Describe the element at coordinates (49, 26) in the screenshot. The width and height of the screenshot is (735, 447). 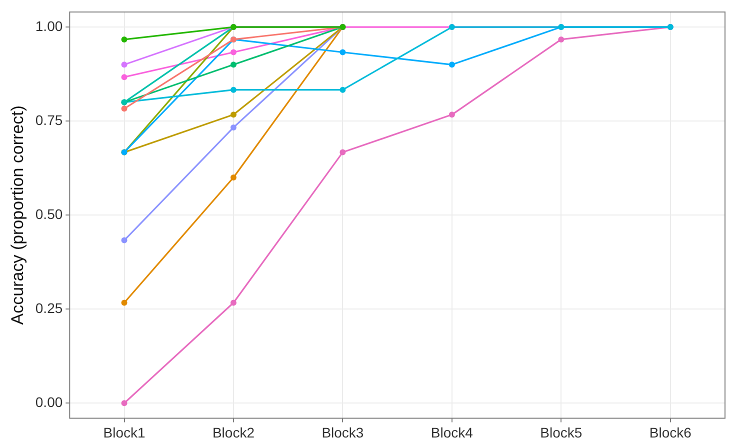
I see `y-tick-label: 1.00` at that location.